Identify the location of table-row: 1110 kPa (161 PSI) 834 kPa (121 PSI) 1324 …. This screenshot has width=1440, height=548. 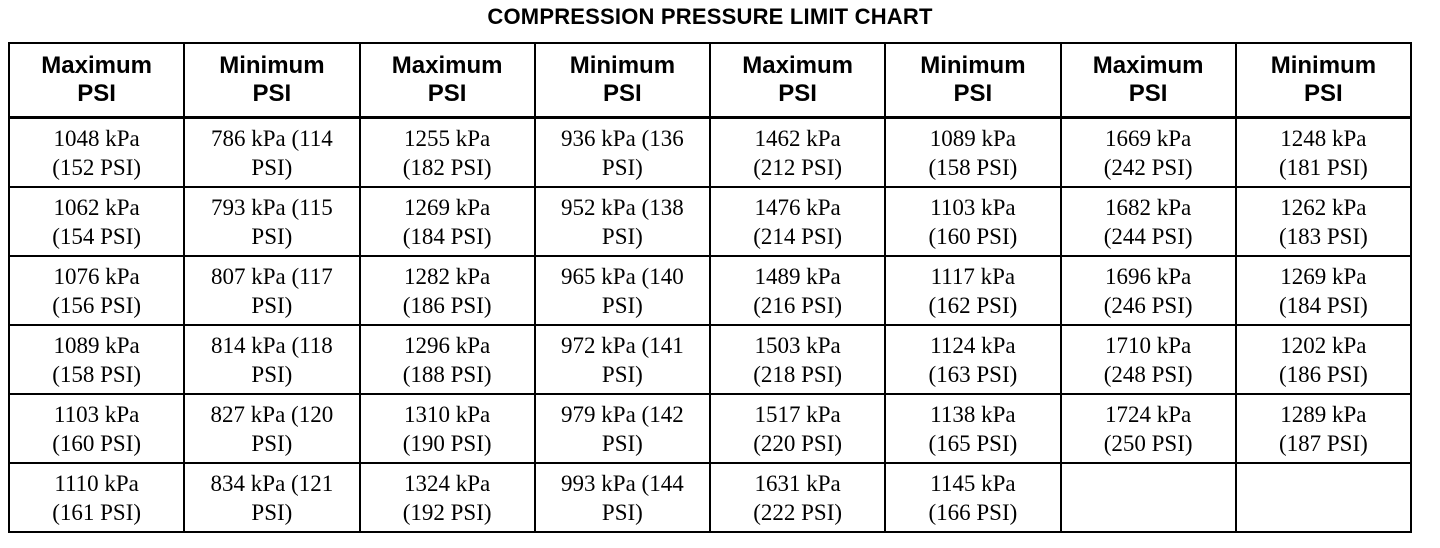
(710, 497).